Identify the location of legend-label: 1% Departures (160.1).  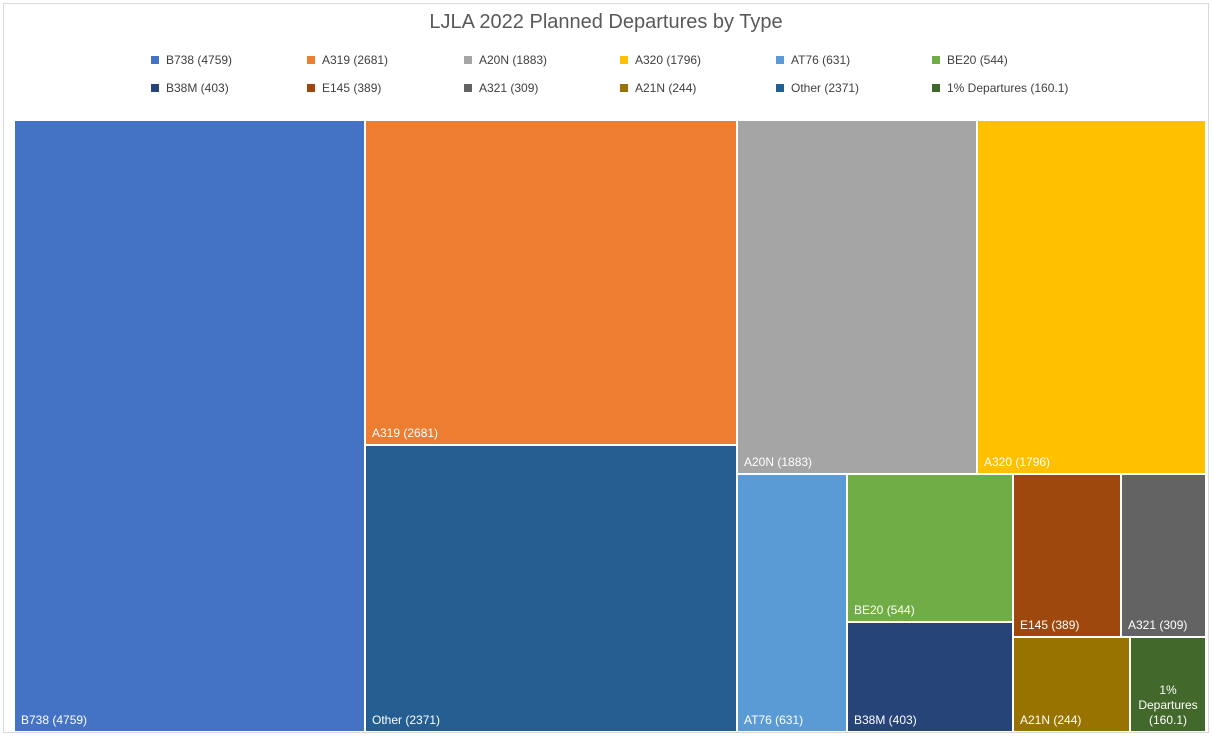
(1008, 88).